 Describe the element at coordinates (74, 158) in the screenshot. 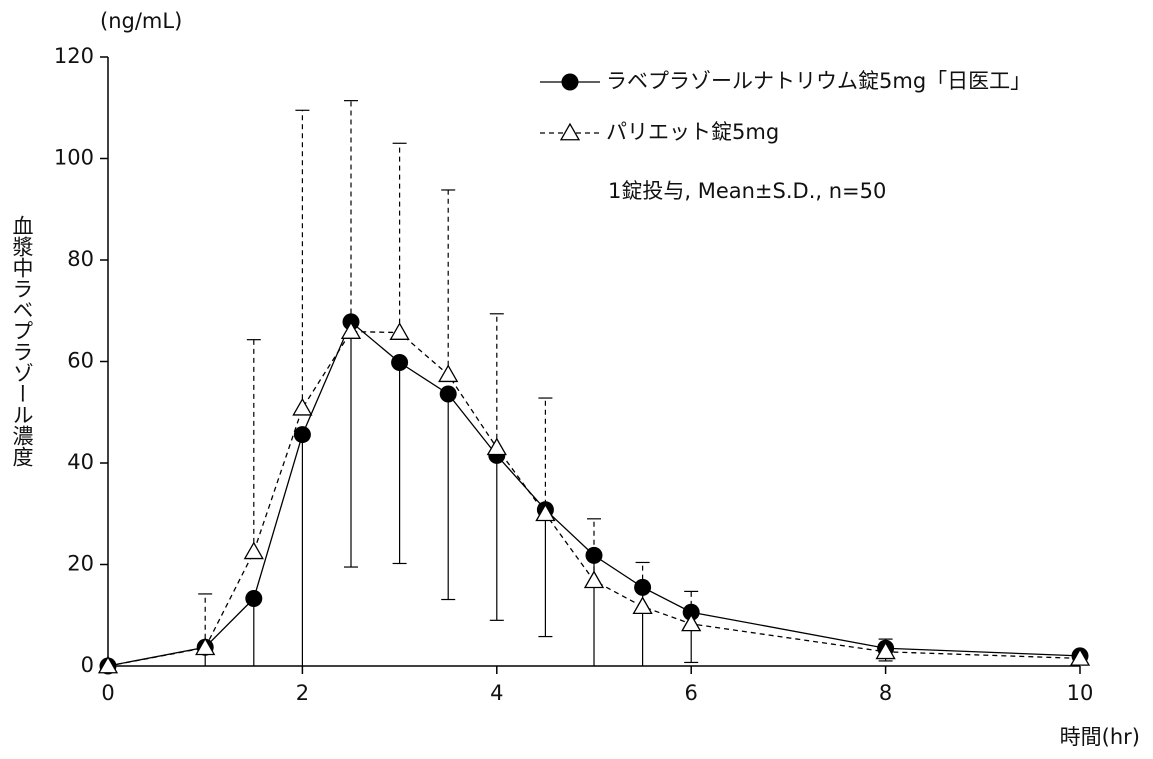

I see `y-tick-label: 100` at that location.